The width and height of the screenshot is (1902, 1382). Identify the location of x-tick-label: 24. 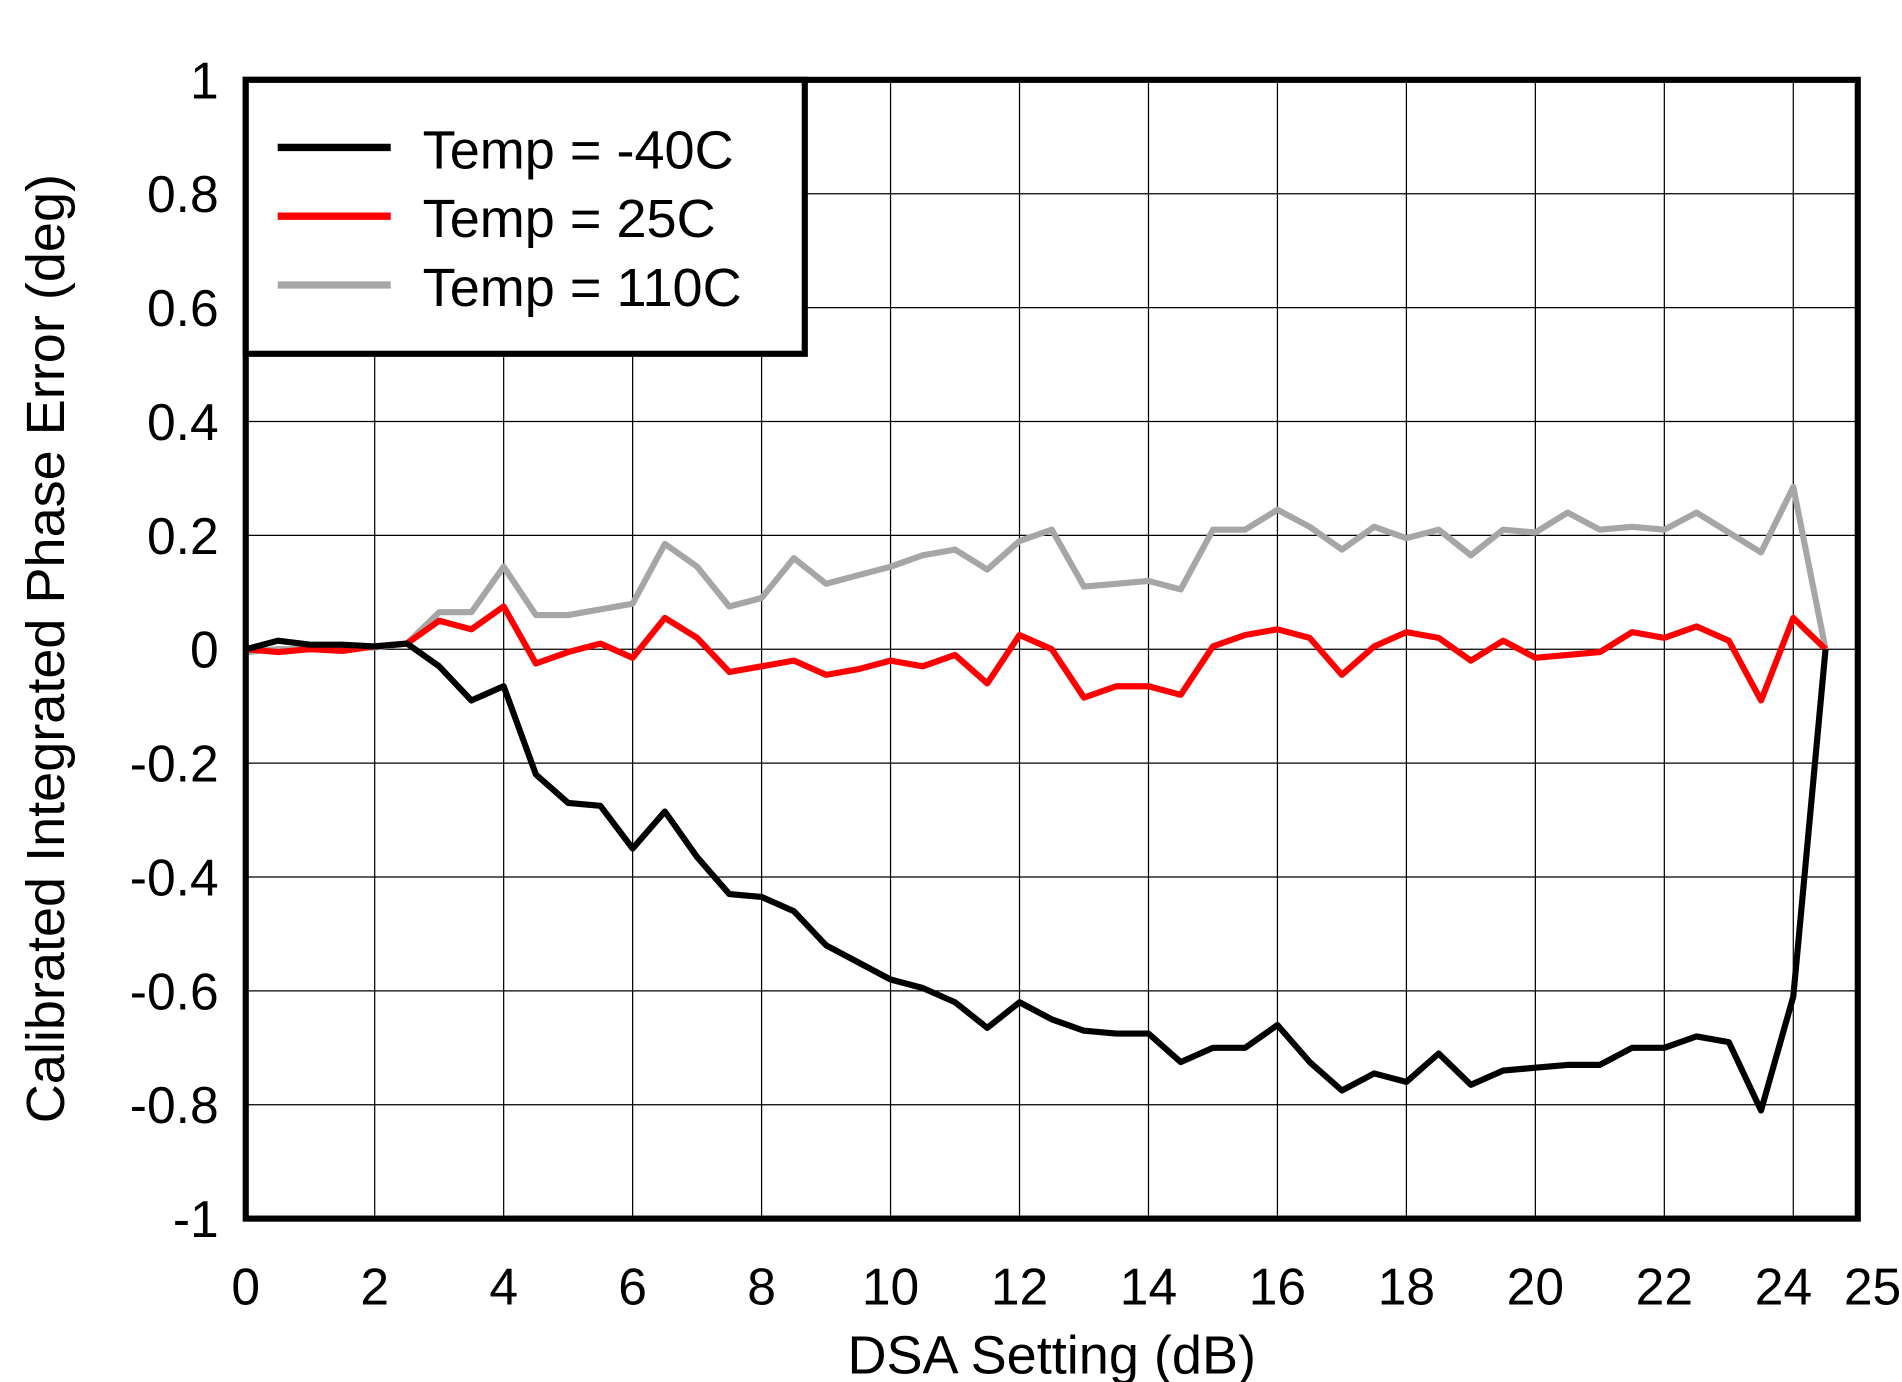
(1783, 1287).